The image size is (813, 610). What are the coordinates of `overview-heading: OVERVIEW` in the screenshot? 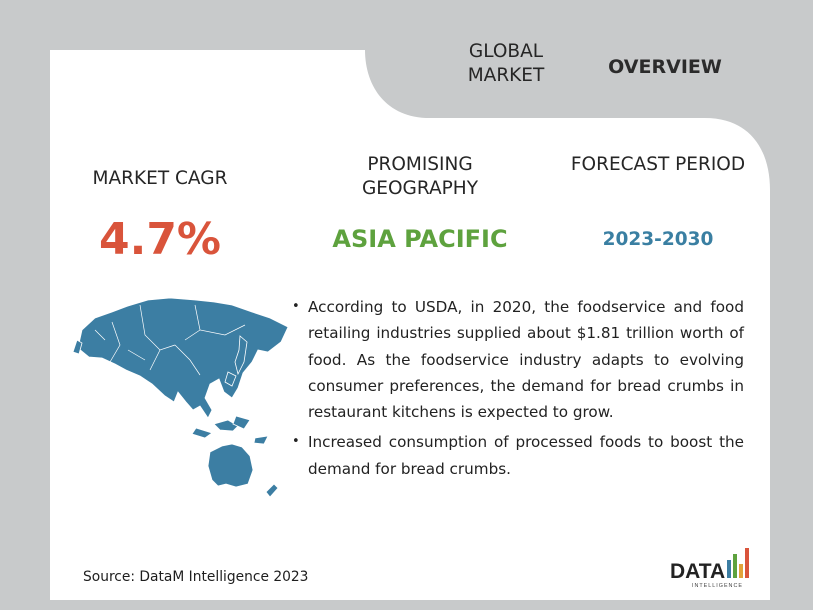 It's located at (665, 67).